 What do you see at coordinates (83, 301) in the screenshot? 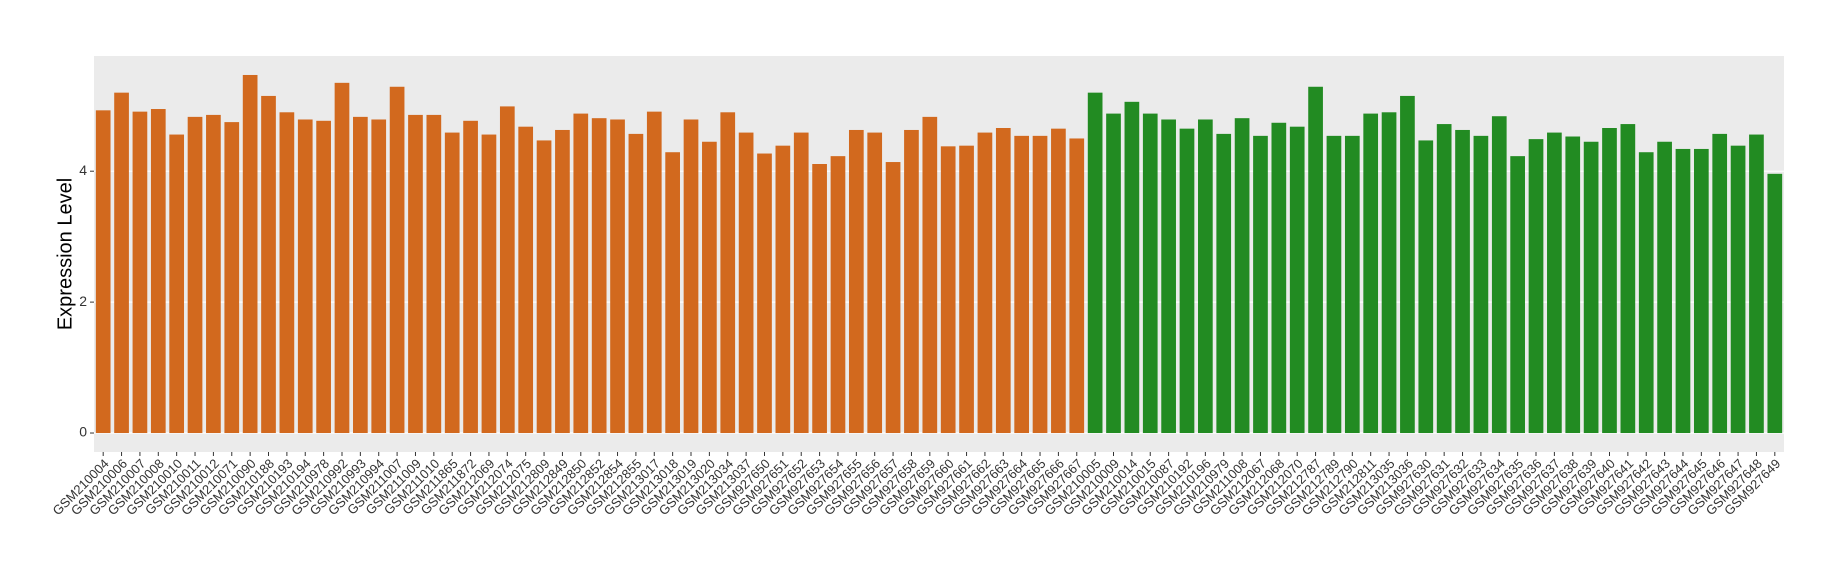
I see `y-tick-label: 2` at bounding box center [83, 301].